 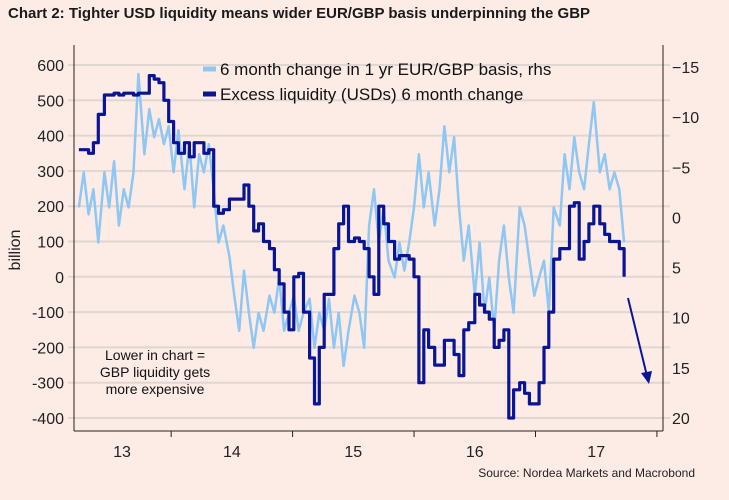 What do you see at coordinates (48, 348) in the screenshot?
I see `y-tick-label: -200` at bounding box center [48, 348].